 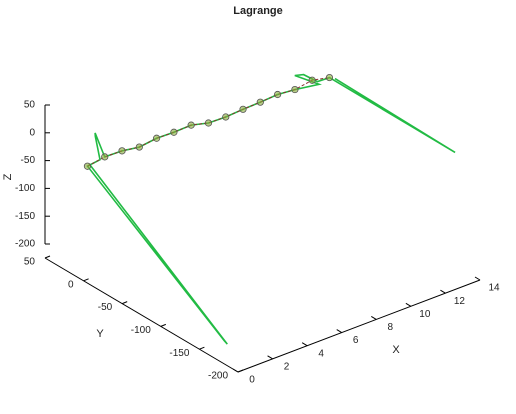 I want to click on y-tick-label: -50, so click(x=105, y=307).